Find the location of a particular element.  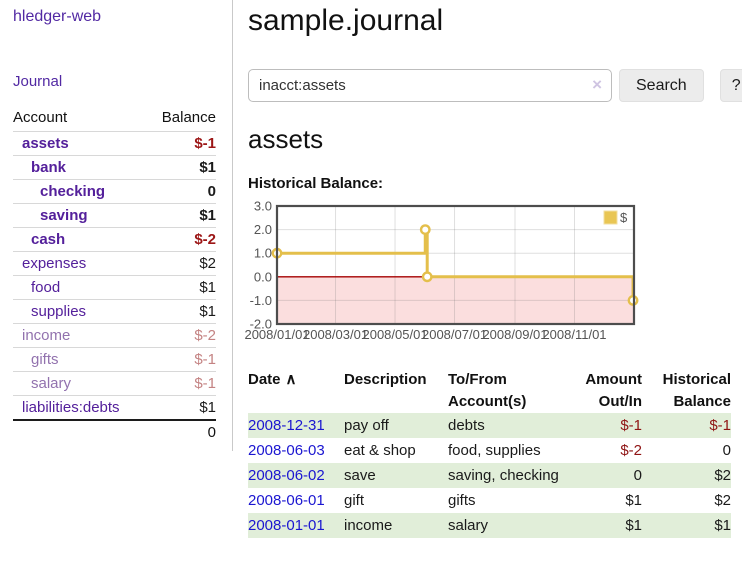

x-axis-tick-label: 2008/09/01 is located at coordinates (514, 334).